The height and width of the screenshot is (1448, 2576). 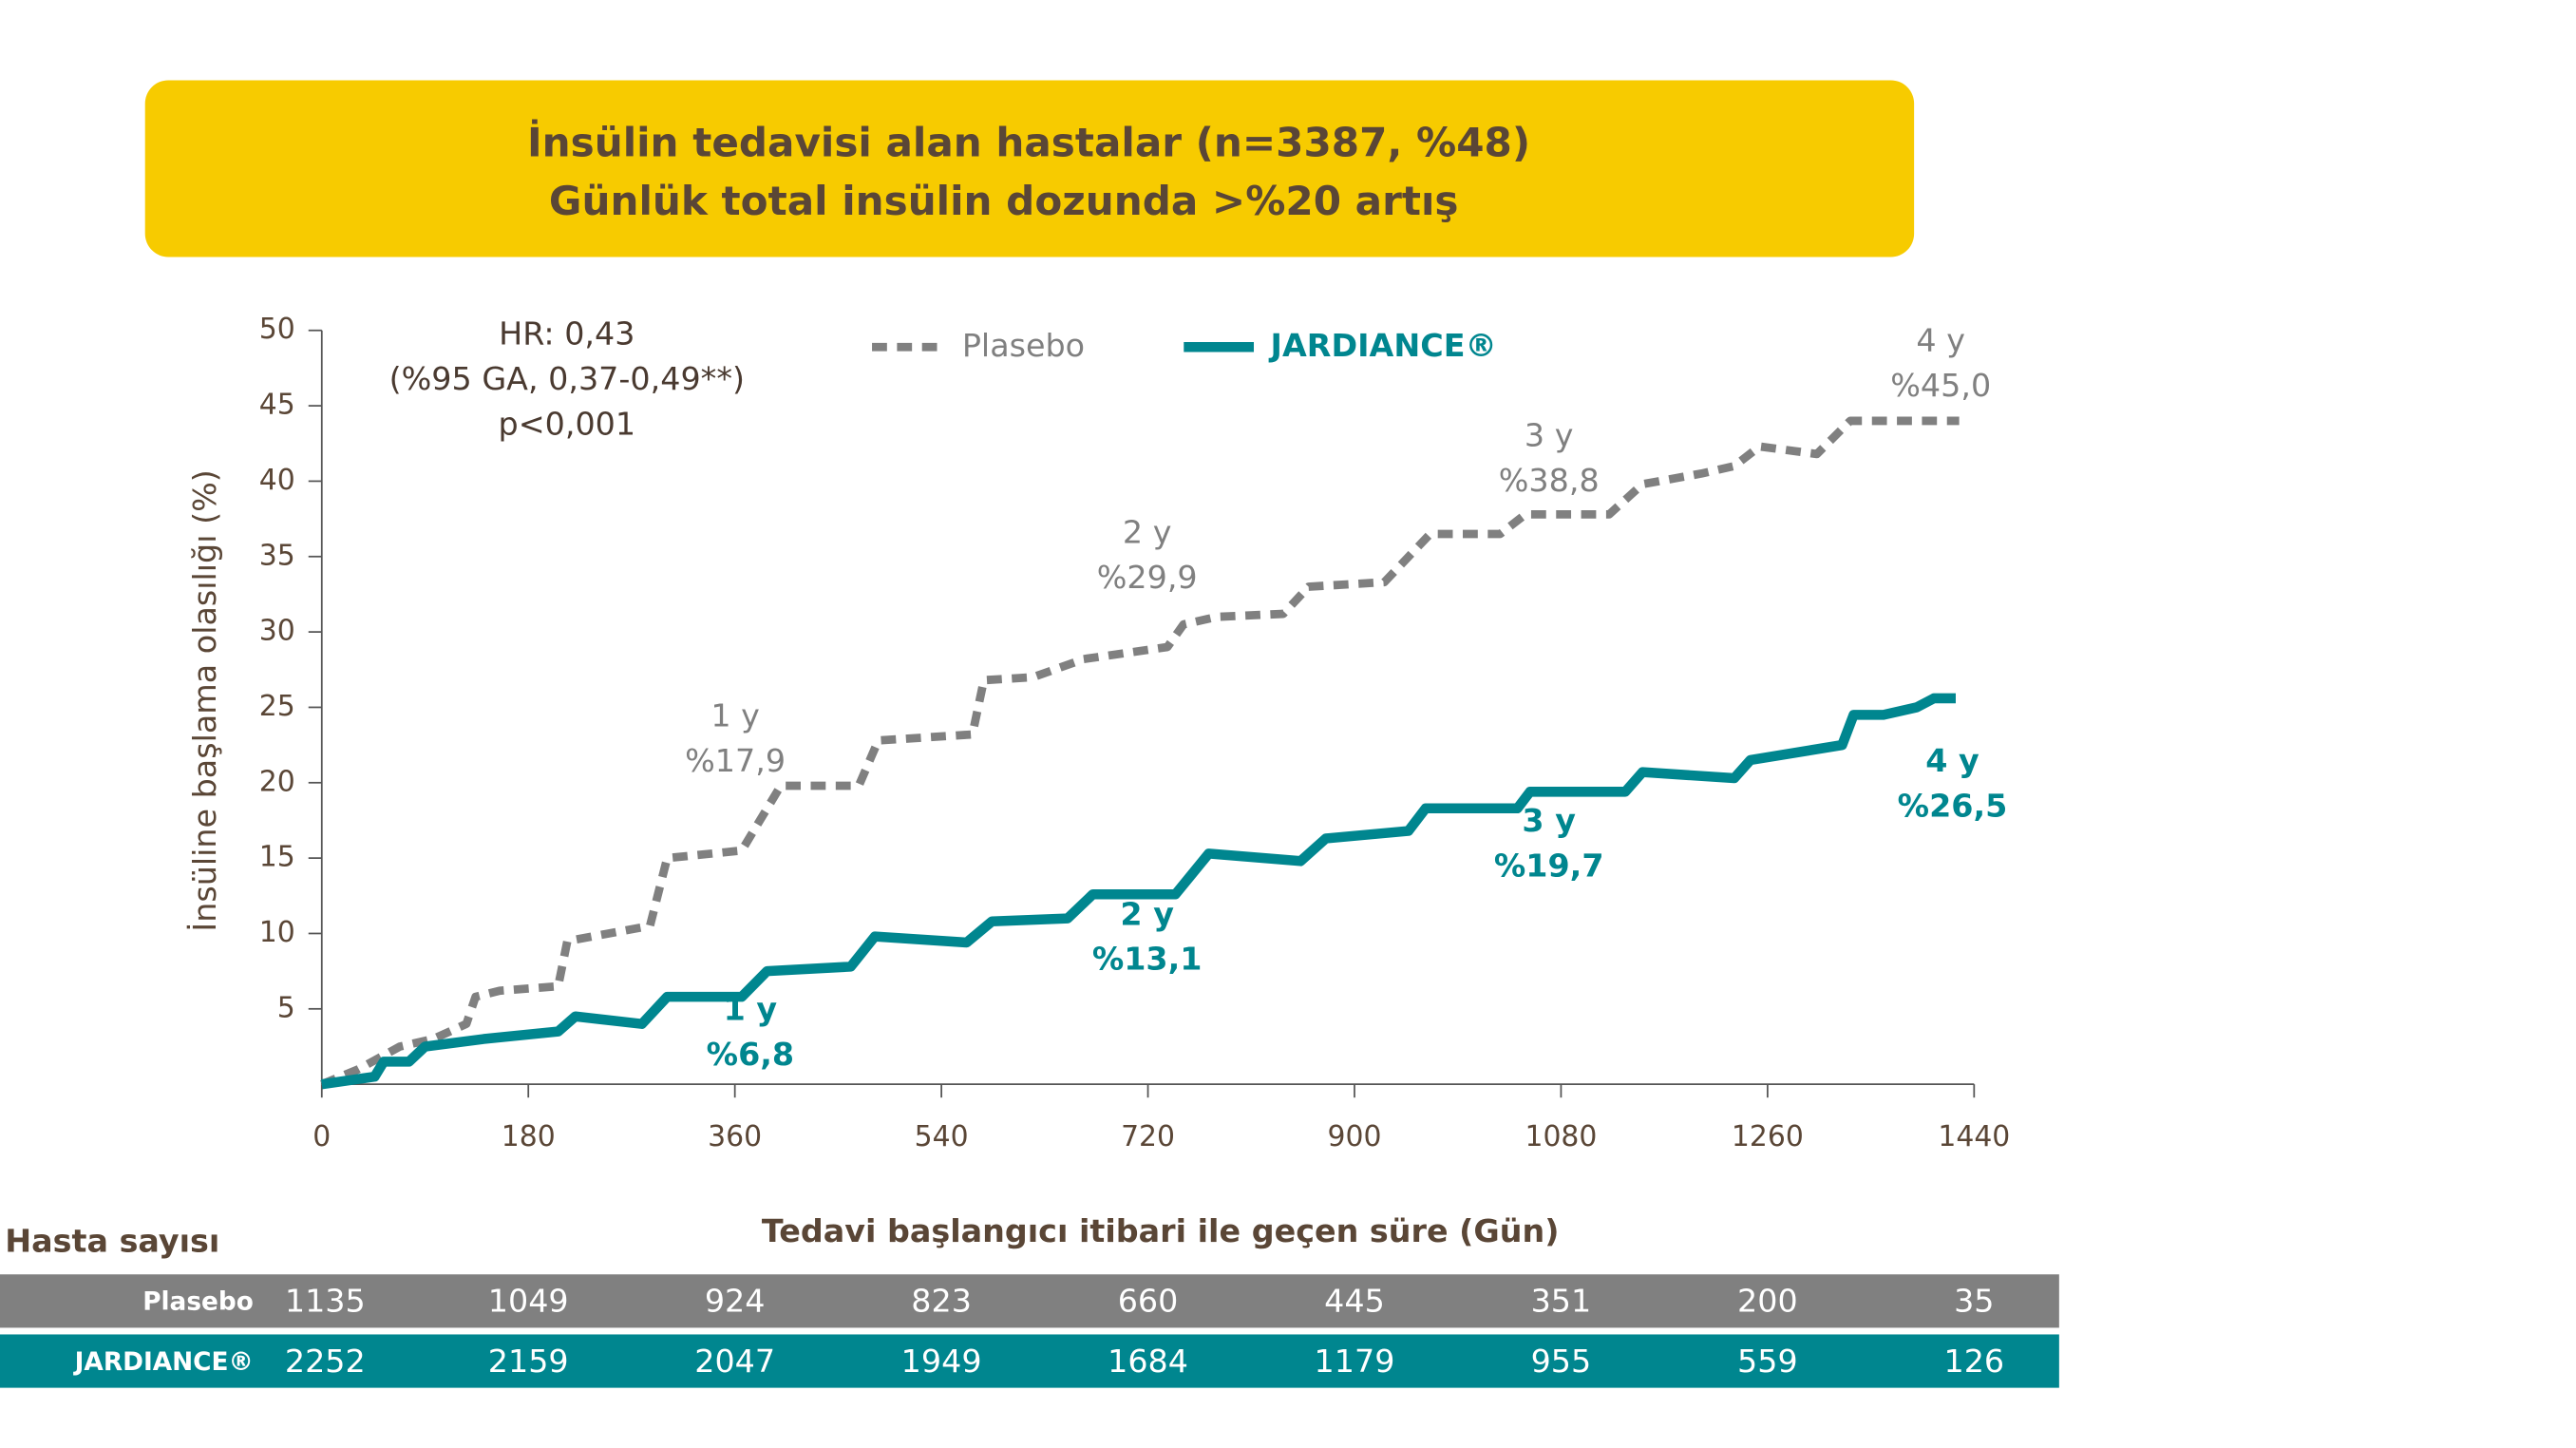 I want to click on risk-value: 126, so click(x=1973, y=1361).